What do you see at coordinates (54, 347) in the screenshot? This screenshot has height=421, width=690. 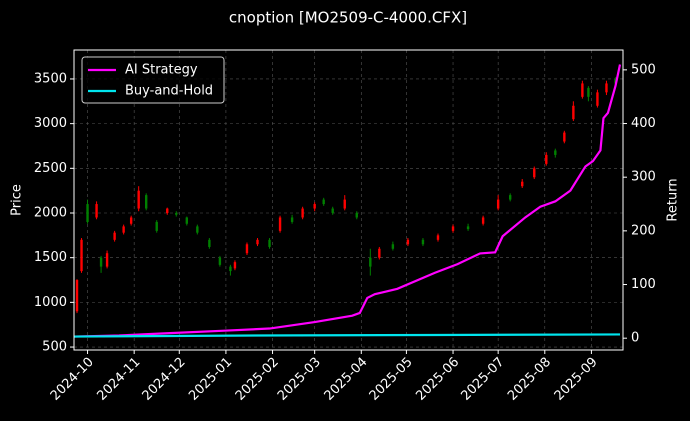 I see `y-tick-label: 500` at bounding box center [54, 347].